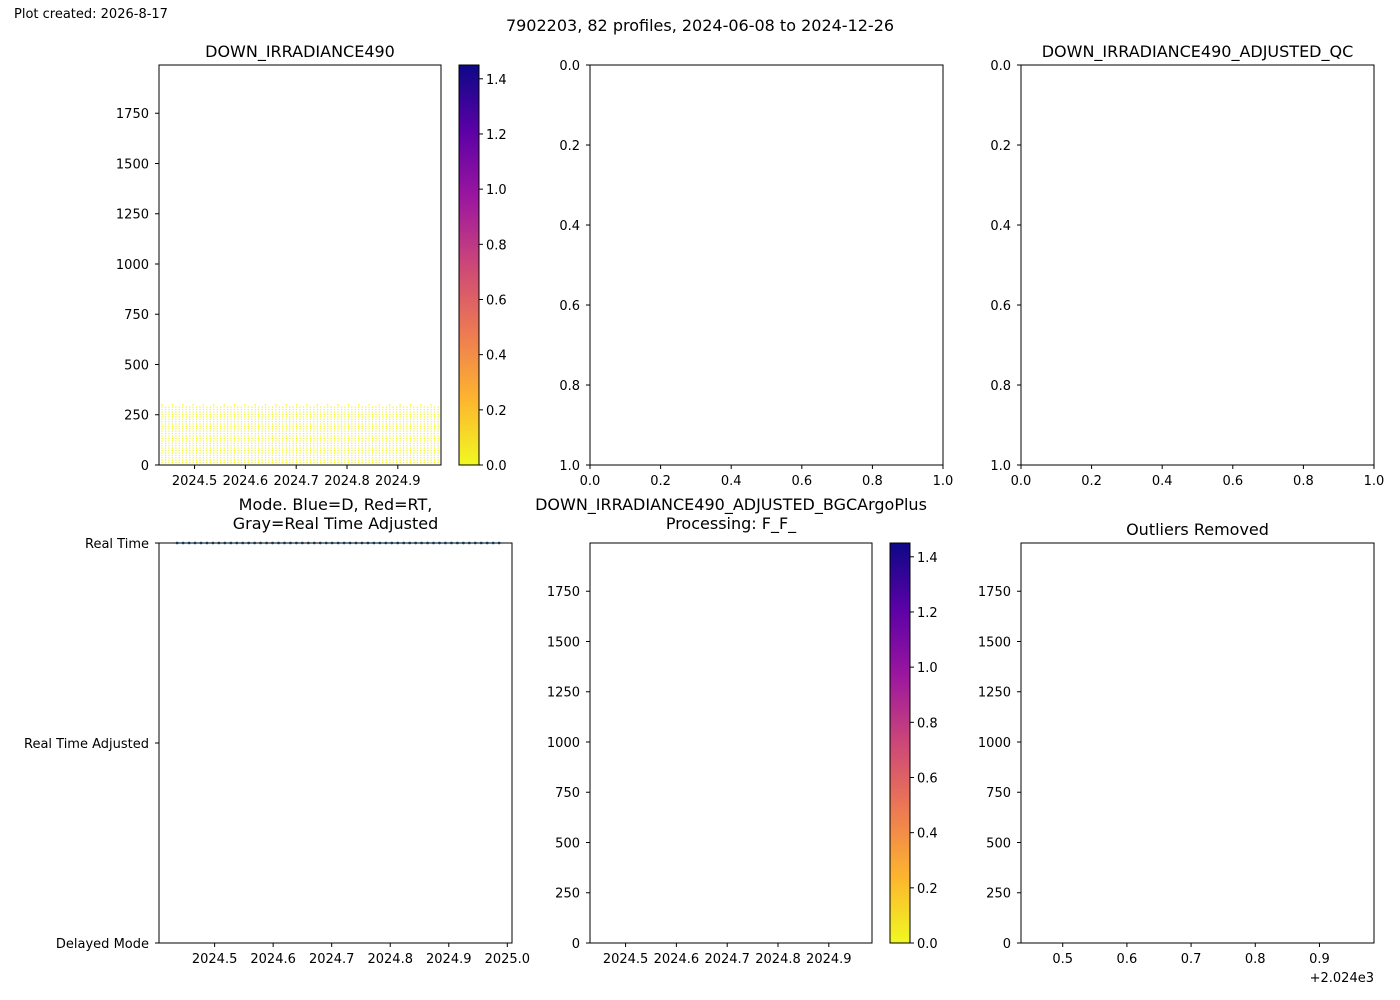  Describe the element at coordinates (872, 481) in the screenshot. I see `x-tick-label: 0.8` at that location.